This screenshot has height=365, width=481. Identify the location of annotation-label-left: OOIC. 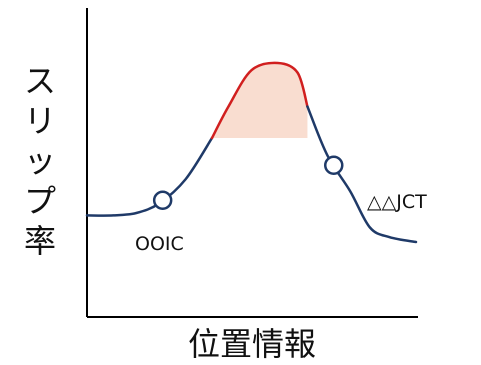
(159, 244).